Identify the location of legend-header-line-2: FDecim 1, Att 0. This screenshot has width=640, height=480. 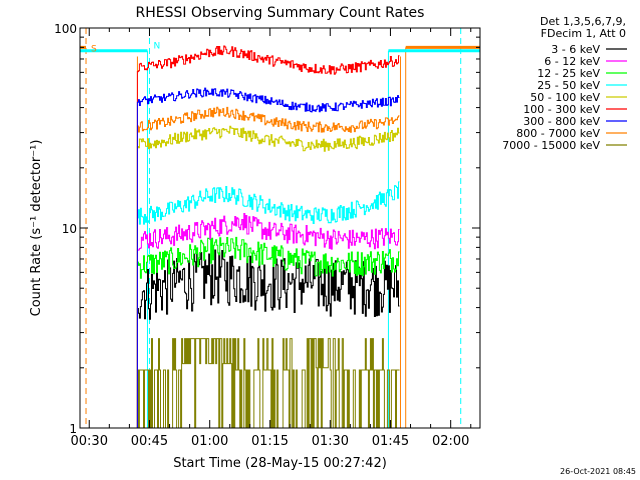
(583, 33).